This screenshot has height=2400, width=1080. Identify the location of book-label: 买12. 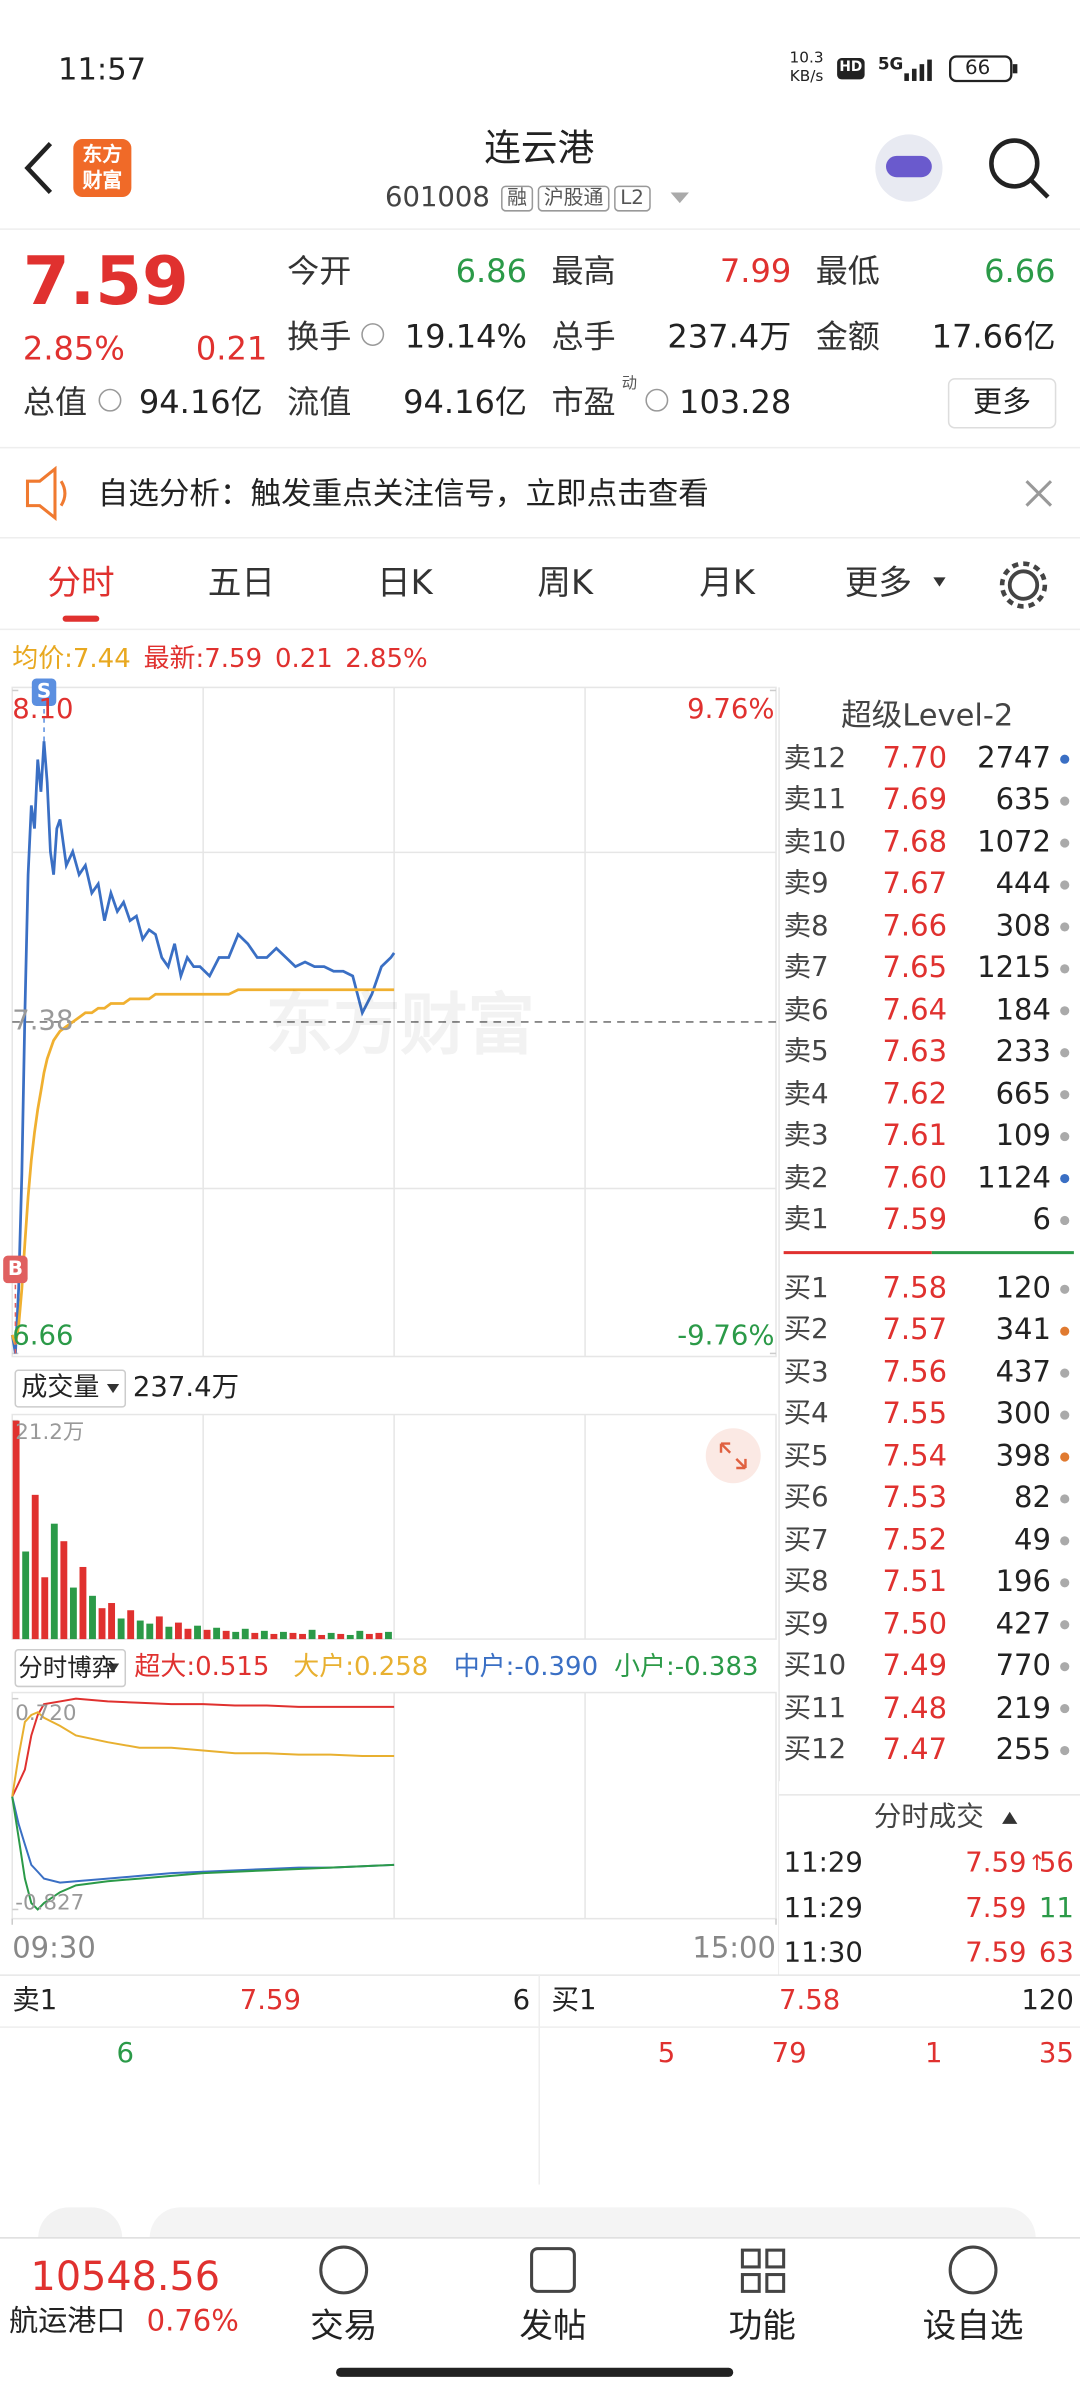
(815, 1749).